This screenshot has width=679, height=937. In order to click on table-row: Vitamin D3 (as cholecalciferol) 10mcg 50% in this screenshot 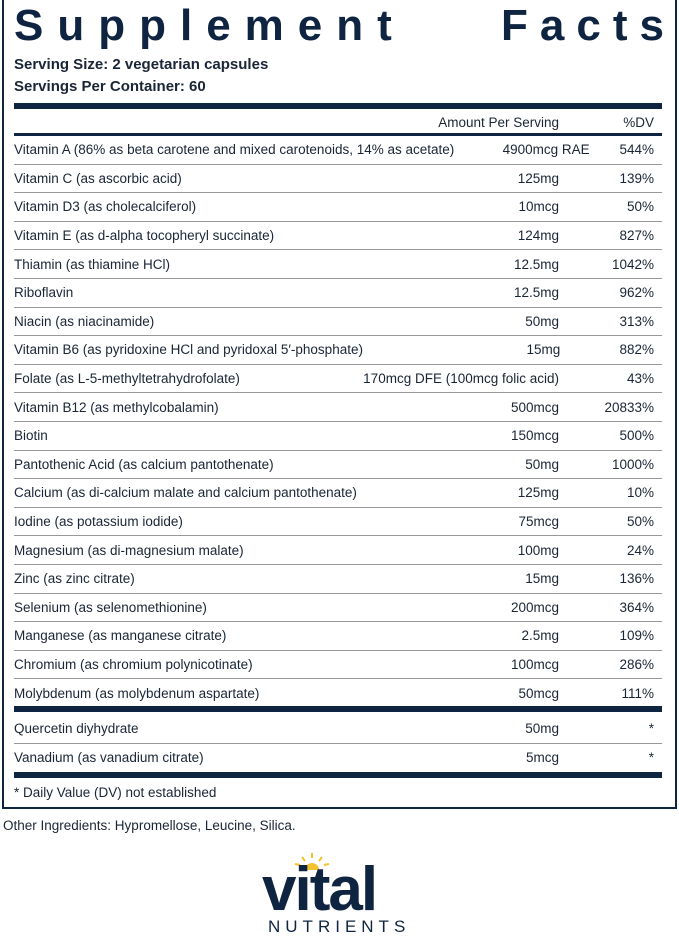, I will do `click(338, 207)`.